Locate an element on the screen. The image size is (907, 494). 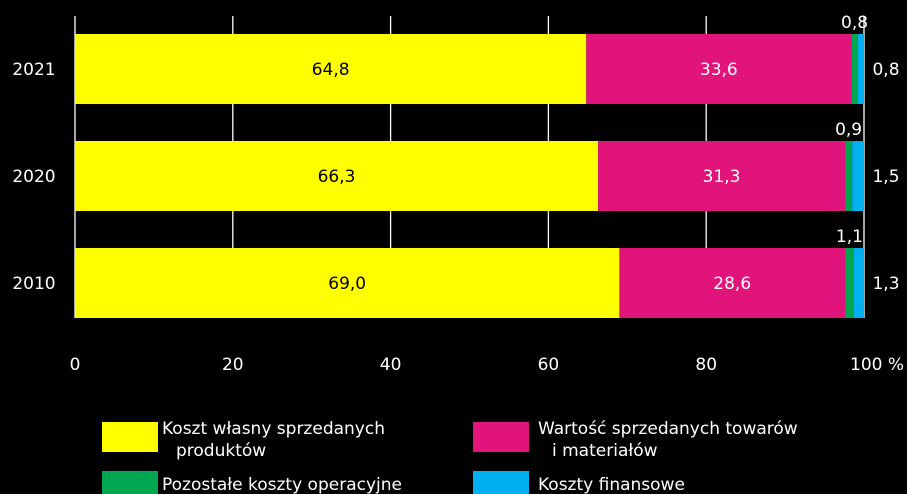
data-label: 31,3 is located at coordinates (722, 177).